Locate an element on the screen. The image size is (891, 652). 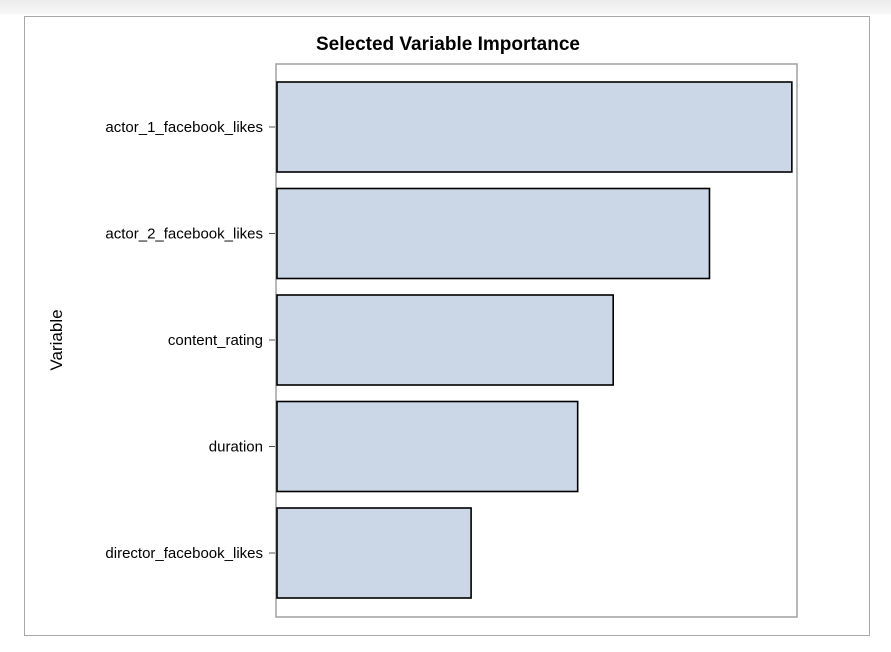
bar-director-facebook-likes is located at coordinates (374, 553).